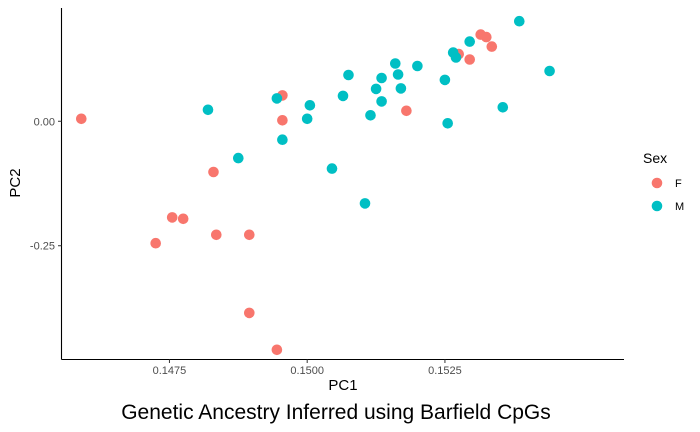 Image resolution: width=700 pixels, height=432 pixels. What do you see at coordinates (679, 207) in the screenshot?
I see `legend-label-m: M` at bounding box center [679, 207].